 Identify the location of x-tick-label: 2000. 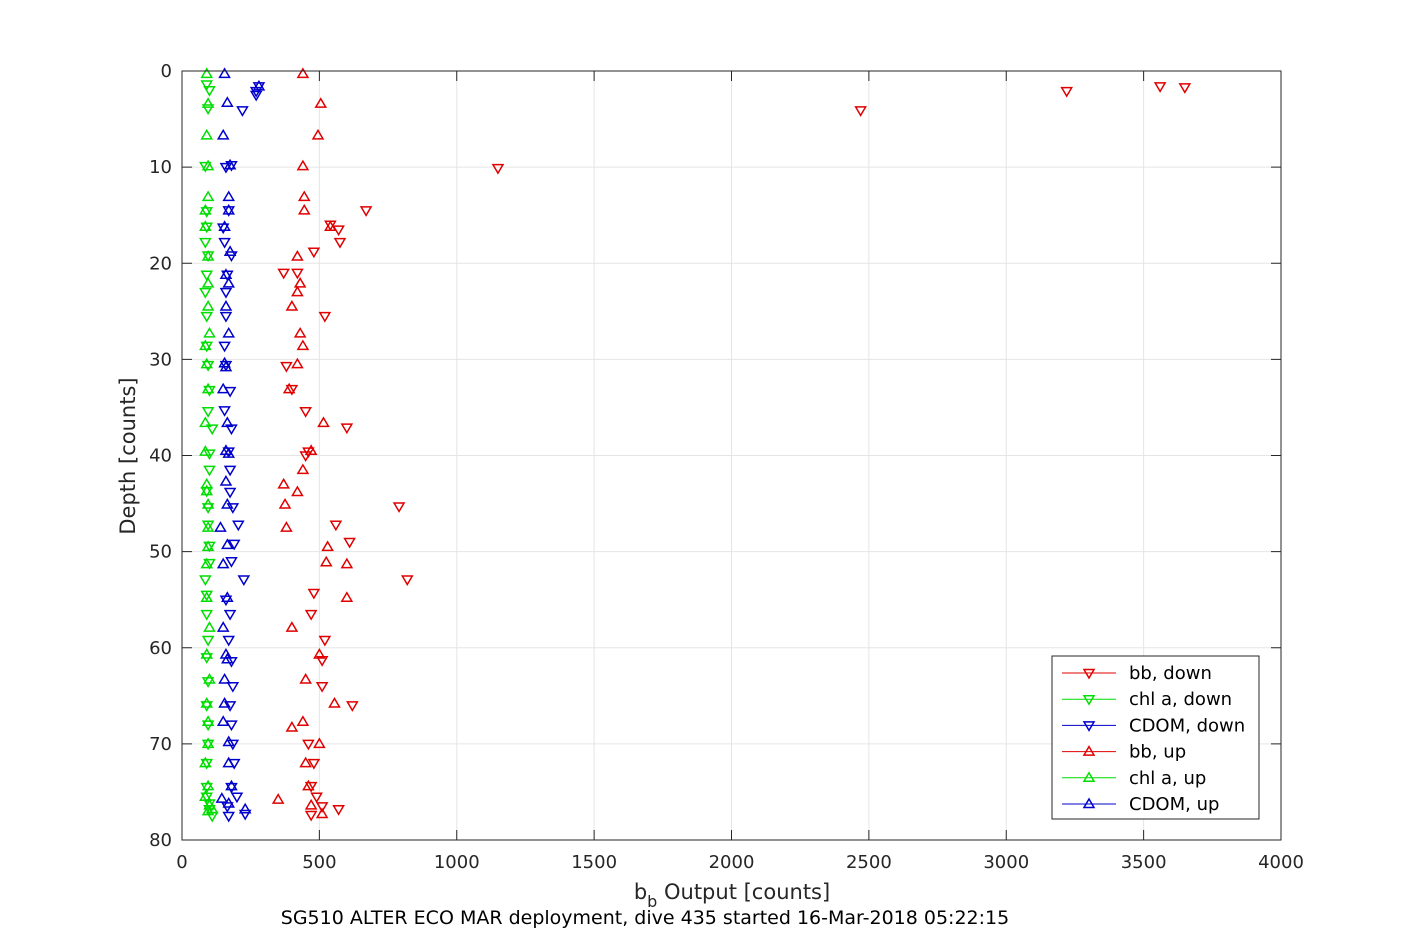
(732, 862).